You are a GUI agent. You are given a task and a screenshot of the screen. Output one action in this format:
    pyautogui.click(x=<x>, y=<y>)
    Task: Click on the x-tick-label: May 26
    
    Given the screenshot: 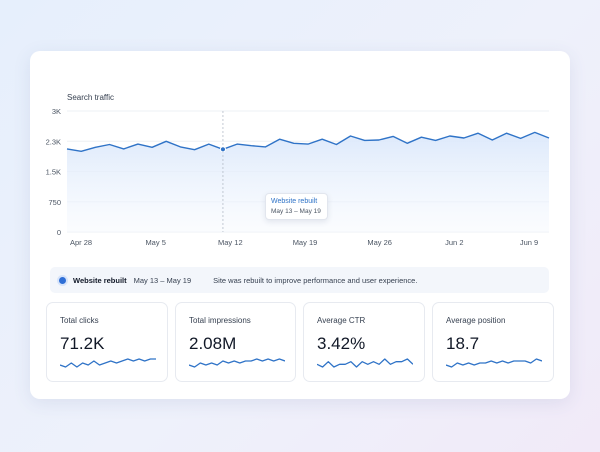 What is the action you would take?
    pyautogui.click(x=379, y=242)
    